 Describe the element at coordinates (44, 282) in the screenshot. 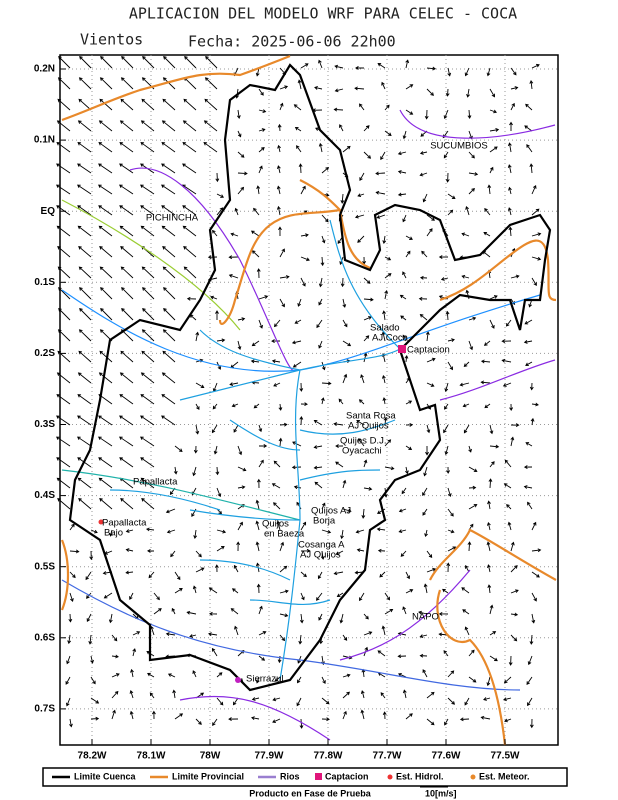

I see `lat-label: 0.1S` at that location.